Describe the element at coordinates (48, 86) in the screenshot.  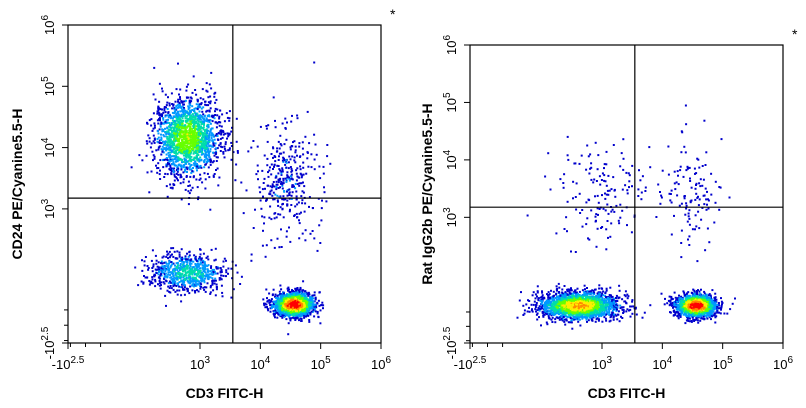
I see `y-tick-label: 105` at that location.